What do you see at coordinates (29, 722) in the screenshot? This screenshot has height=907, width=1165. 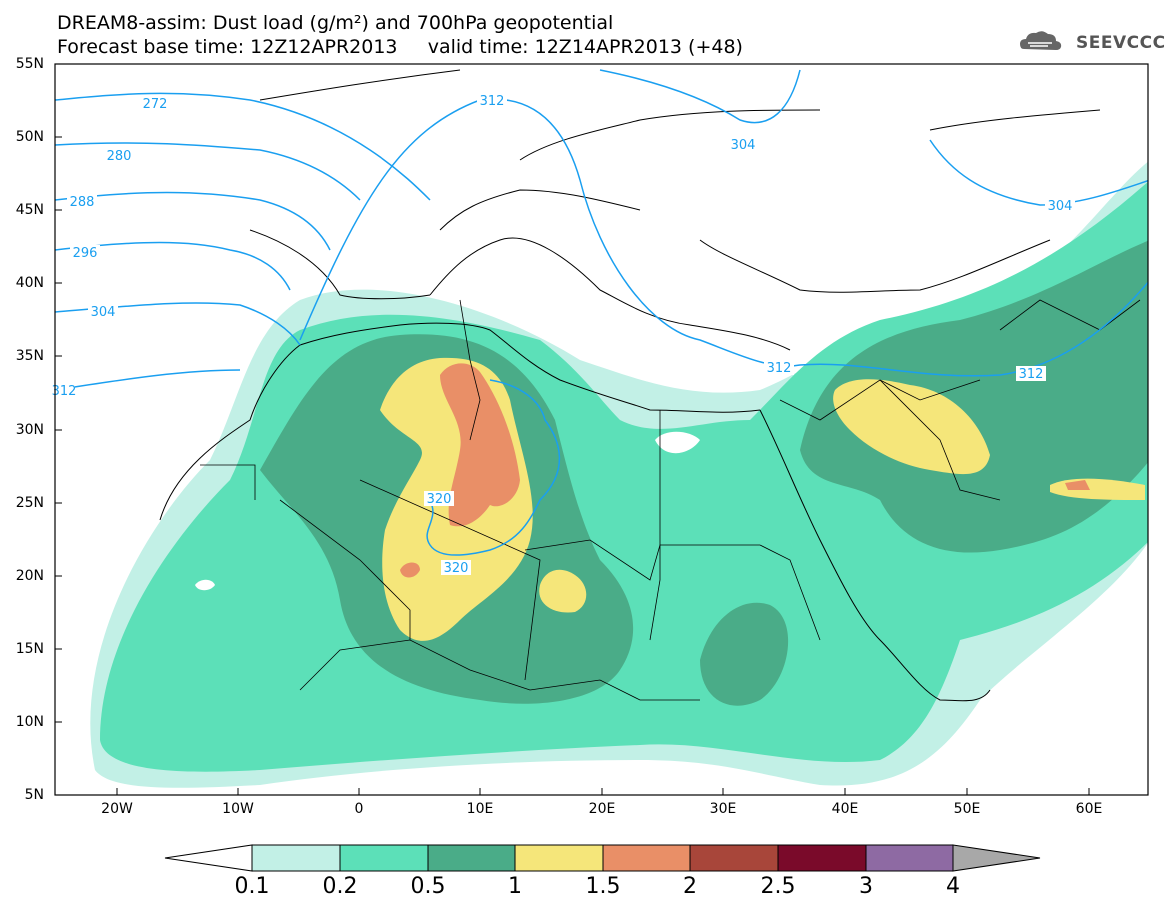 I see `lat-label: 10N` at bounding box center [29, 722].